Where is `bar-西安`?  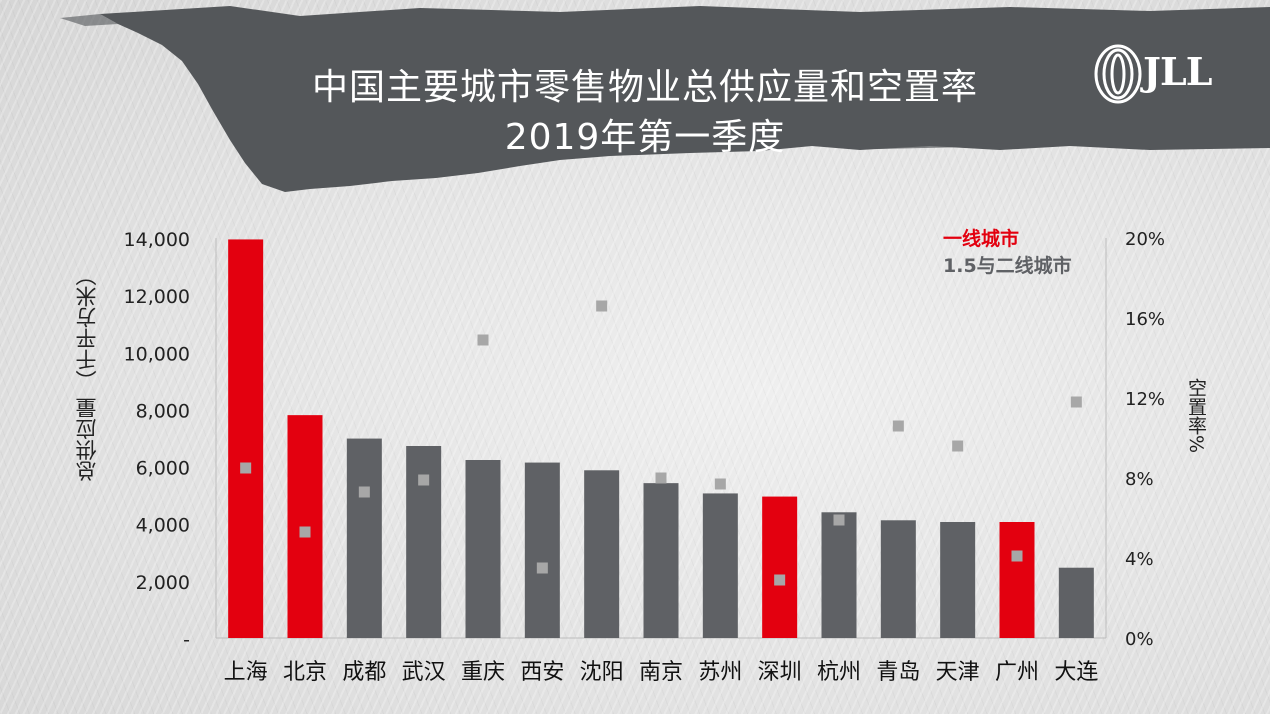
bar-西安 is located at coordinates (542, 550).